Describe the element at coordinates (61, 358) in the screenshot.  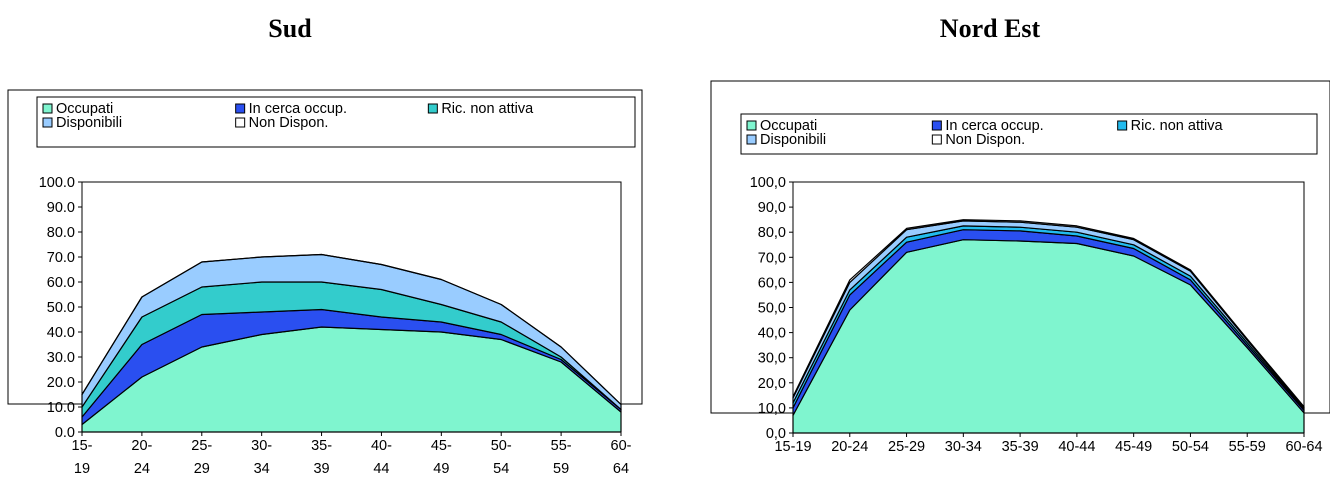
I see `y-tick-label: 30.0` at that location.